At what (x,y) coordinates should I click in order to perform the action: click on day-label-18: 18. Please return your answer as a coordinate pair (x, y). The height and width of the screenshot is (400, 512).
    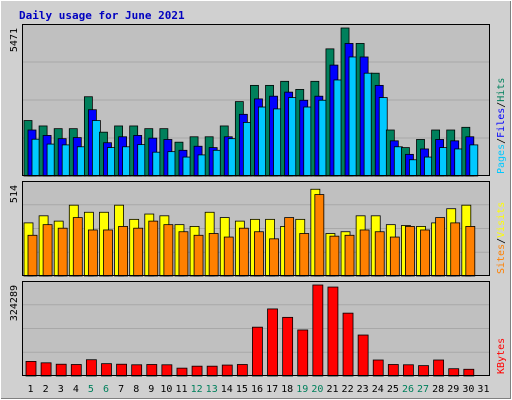
    Looking at the image, I should click on (287, 389).